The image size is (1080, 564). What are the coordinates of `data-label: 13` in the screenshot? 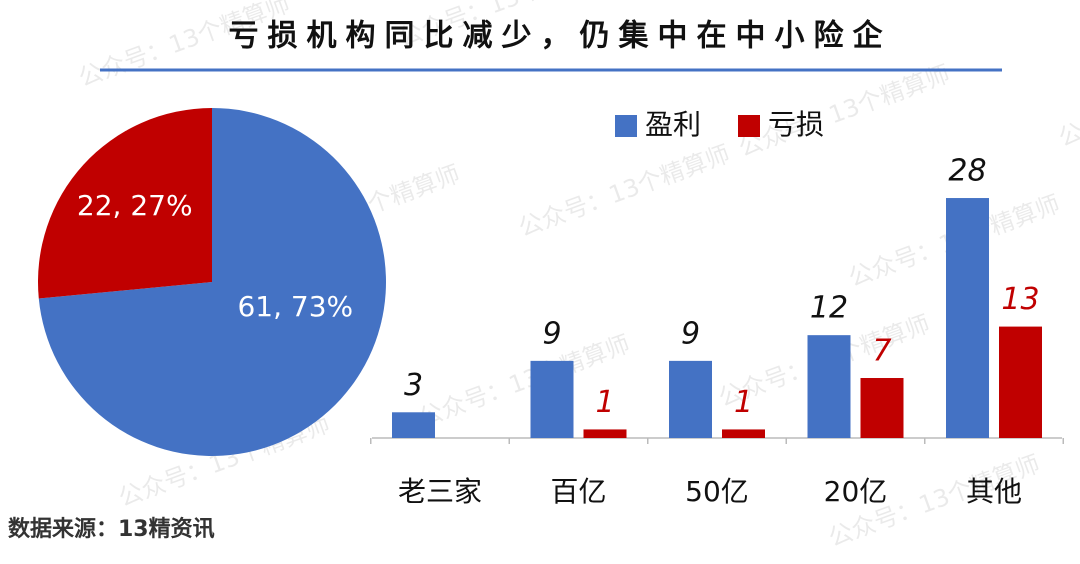 It's located at (1020, 299).